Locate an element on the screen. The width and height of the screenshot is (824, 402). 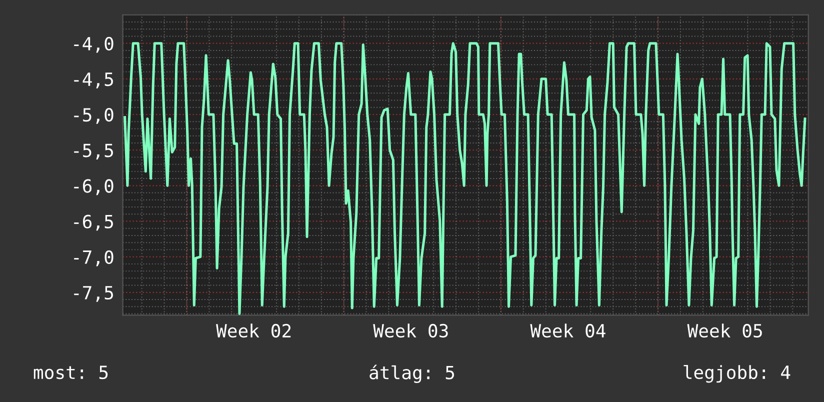
y-tick-label: -4,0 is located at coordinates (94, 44).